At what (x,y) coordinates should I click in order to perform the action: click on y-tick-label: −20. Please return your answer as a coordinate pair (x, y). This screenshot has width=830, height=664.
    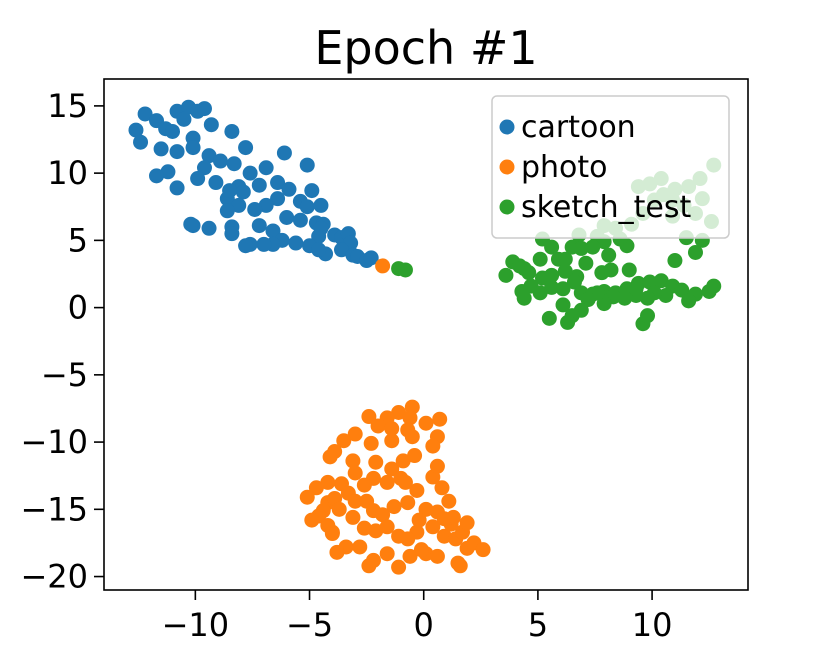
    Looking at the image, I should click on (54, 577).